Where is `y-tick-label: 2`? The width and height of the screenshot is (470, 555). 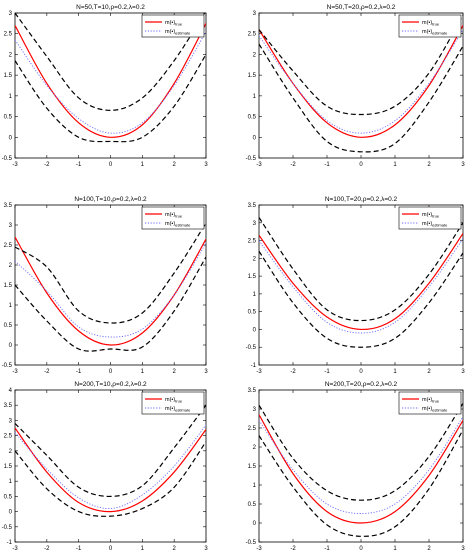
y-tick-label: 2 is located at coordinates (255, 448).